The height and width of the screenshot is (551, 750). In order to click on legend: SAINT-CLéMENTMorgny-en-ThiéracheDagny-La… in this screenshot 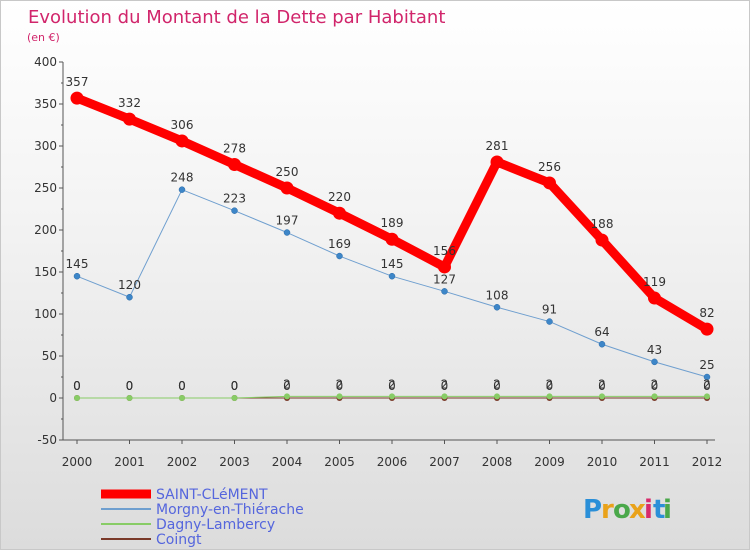, I will do `click(202, 517)`.